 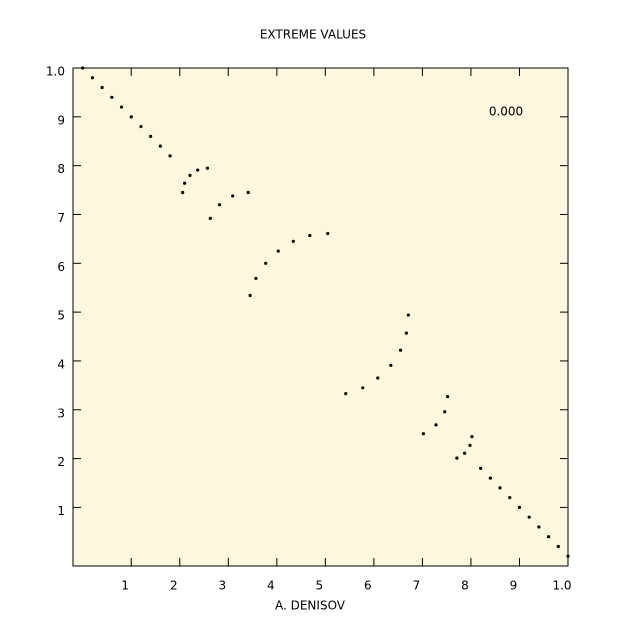 I want to click on y-tick-label: 7, so click(x=61, y=218).